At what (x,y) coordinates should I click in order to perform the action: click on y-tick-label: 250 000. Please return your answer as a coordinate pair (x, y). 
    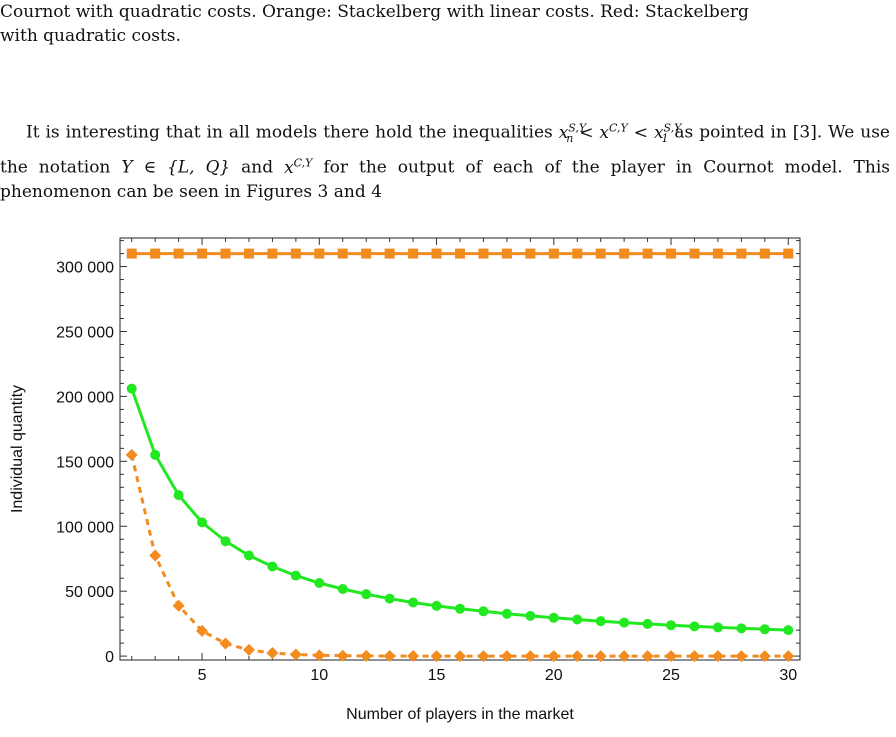
    Looking at the image, I should click on (85, 332).